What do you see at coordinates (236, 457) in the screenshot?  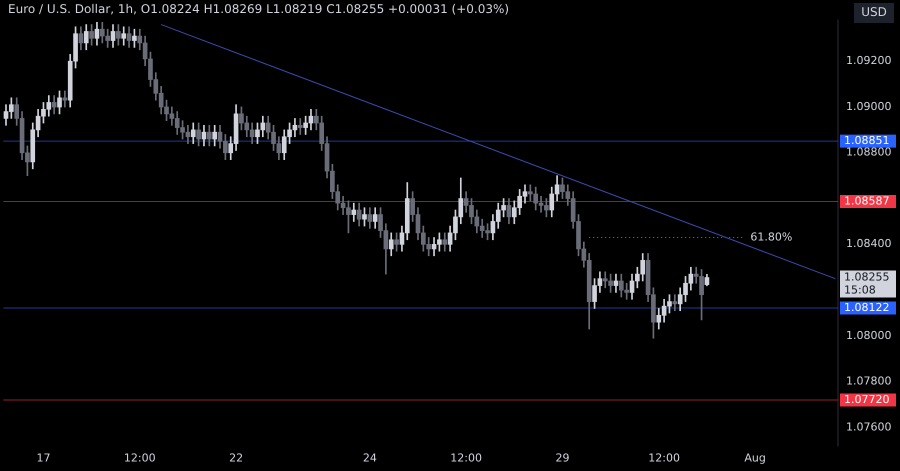 I see `x-tick-label: 22` at bounding box center [236, 457].